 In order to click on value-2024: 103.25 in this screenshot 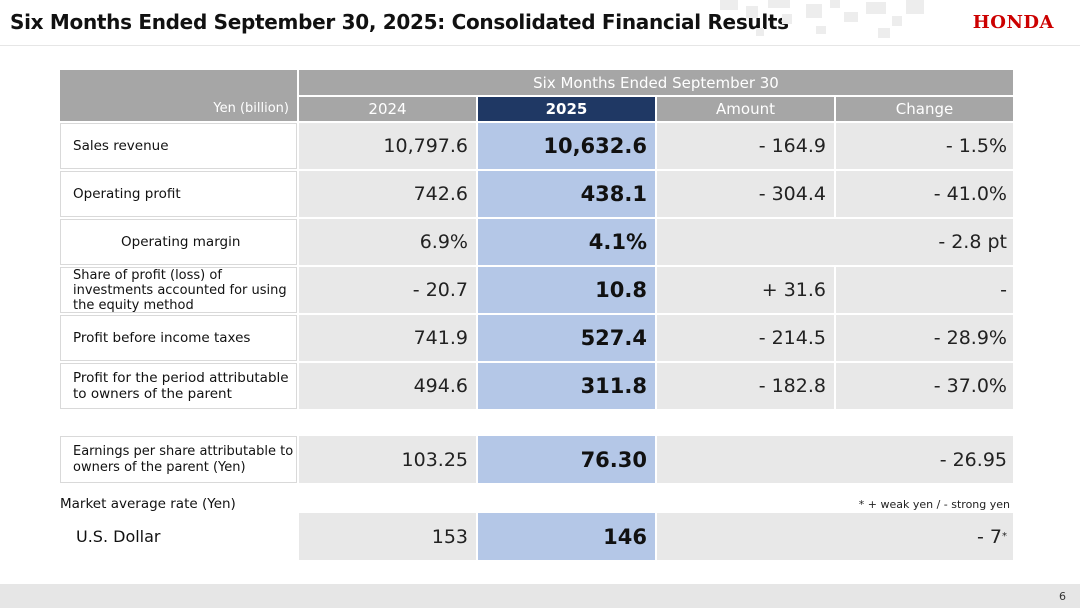, I will do `click(387, 459)`.